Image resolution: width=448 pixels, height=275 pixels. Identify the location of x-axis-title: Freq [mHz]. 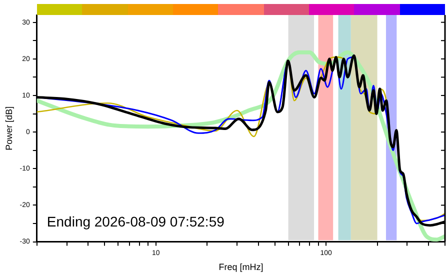
(241, 267).